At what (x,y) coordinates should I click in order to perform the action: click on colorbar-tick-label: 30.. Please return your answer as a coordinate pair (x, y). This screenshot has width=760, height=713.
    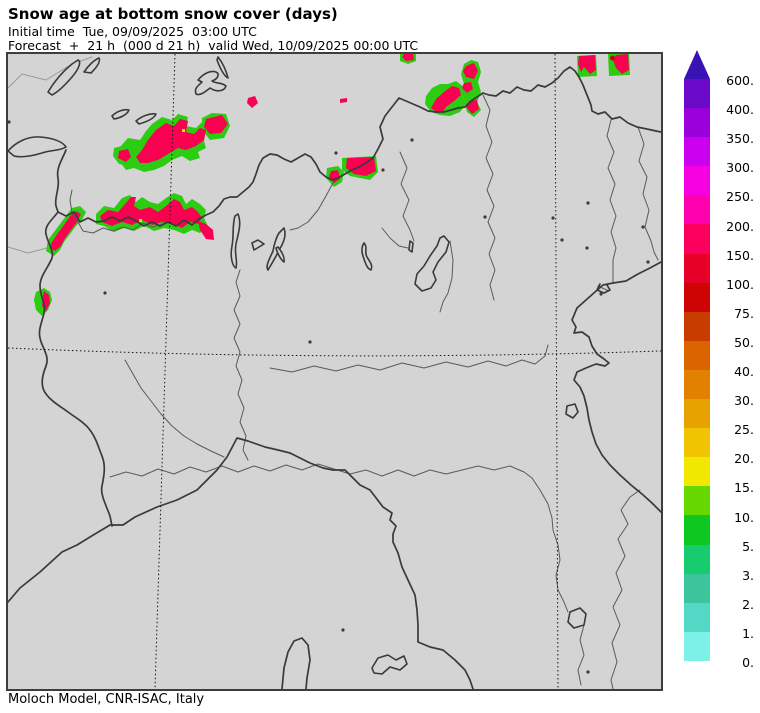
    Looking at the image, I should click on (744, 401).